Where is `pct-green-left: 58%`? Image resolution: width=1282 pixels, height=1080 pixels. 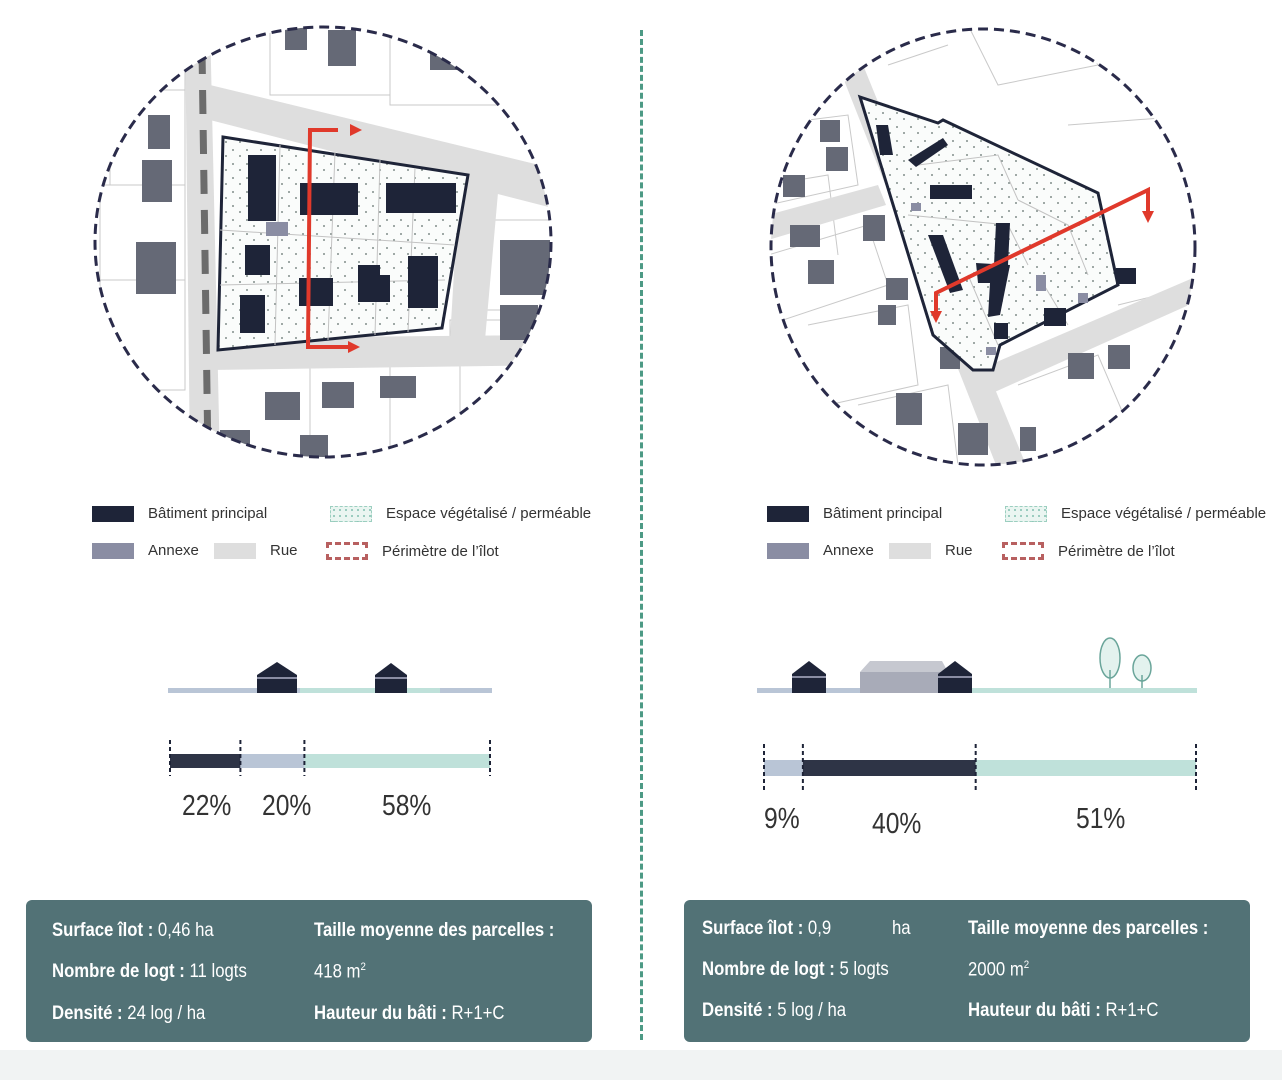 pct-green-left: 58% is located at coordinates (407, 806).